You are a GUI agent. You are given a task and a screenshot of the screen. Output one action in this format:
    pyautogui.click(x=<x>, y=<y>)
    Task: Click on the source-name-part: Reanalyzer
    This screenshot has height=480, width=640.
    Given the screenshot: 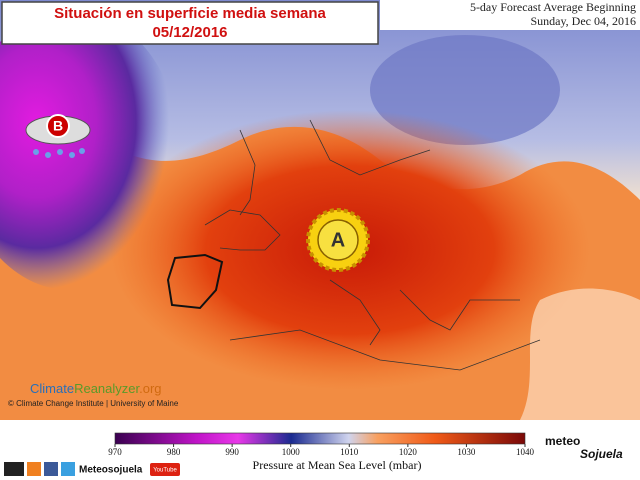 What is the action you would take?
    pyautogui.click(x=107, y=388)
    